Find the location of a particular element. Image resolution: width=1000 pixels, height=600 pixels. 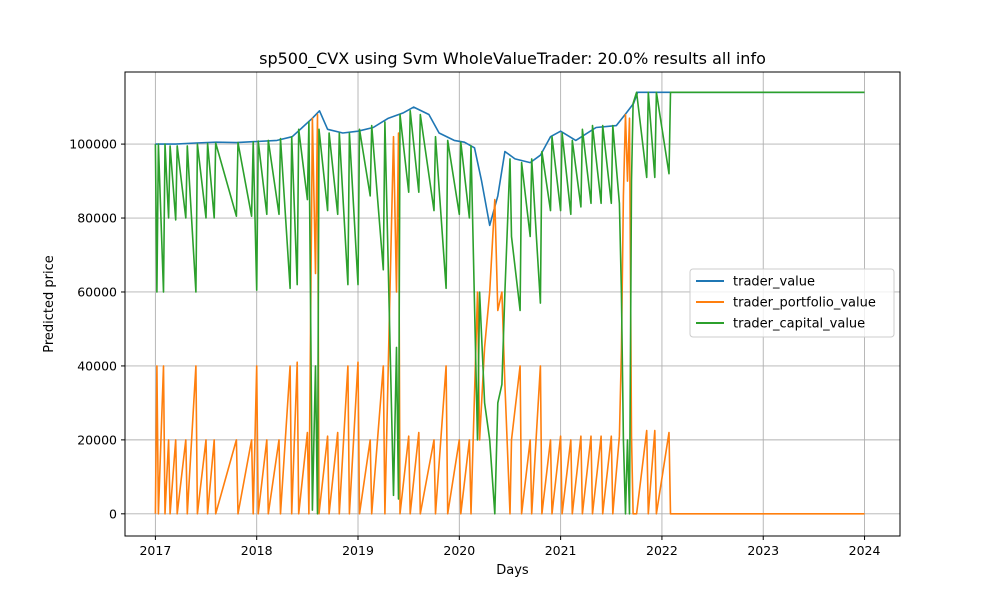

y-tick-label: 60000 is located at coordinates (97, 291).